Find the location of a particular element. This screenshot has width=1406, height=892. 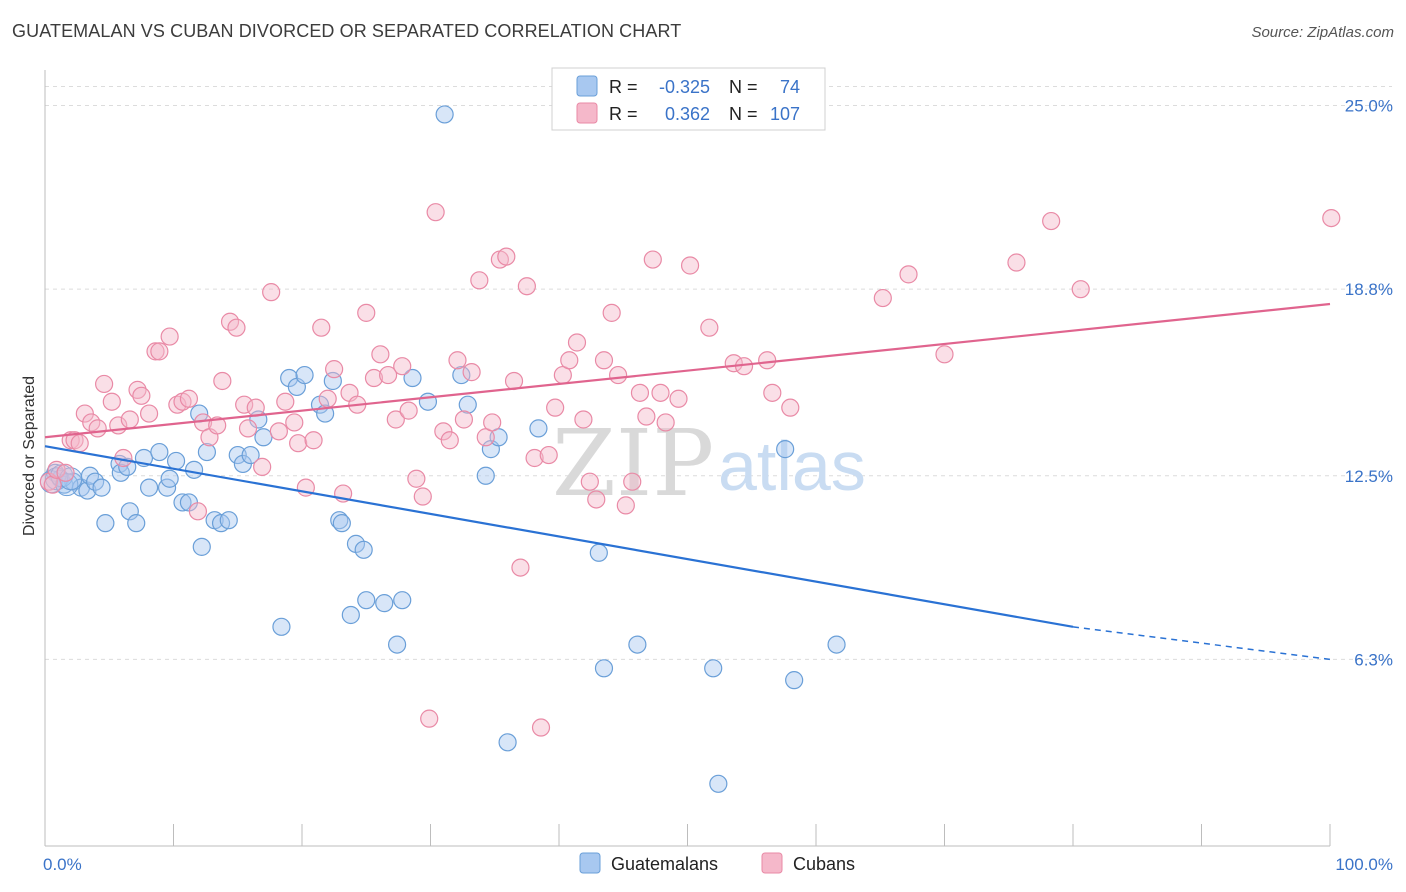

legend-r-label: R = is located at coordinates (623, 87).